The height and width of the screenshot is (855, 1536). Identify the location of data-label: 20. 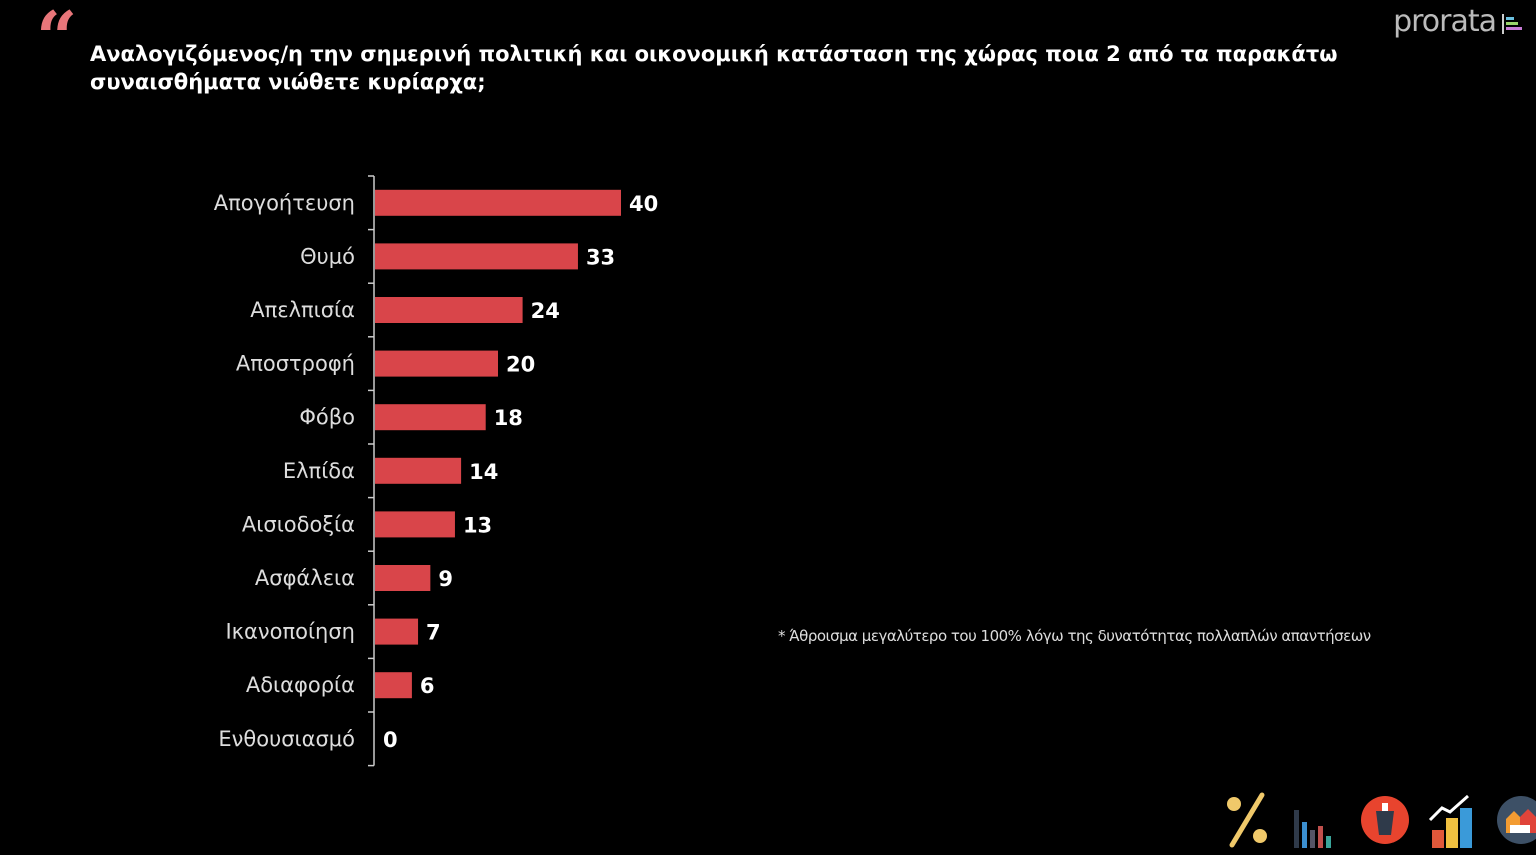
(520, 365).